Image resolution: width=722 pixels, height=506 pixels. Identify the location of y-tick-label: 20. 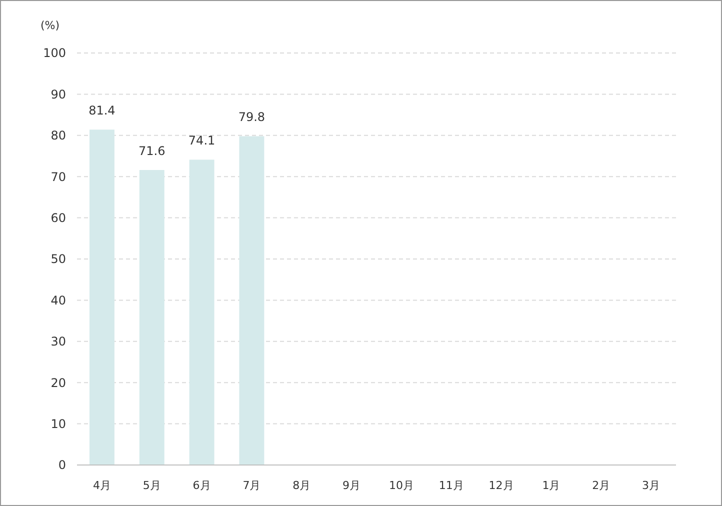
(58, 383).